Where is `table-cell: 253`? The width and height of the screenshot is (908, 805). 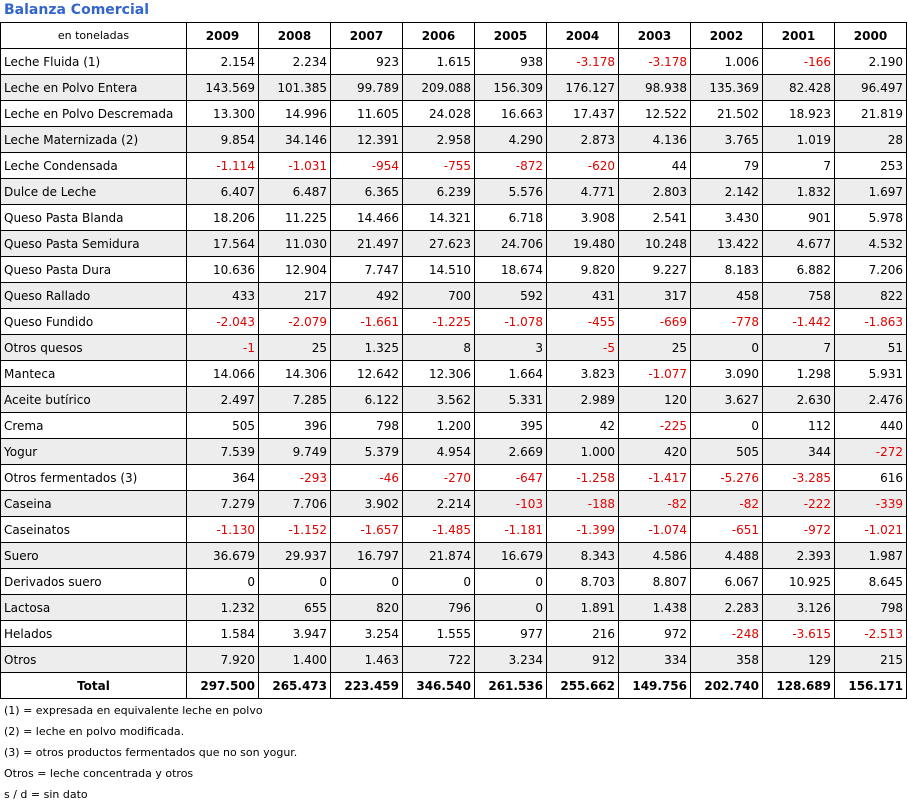 table-cell: 253 is located at coordinates (870, 165).